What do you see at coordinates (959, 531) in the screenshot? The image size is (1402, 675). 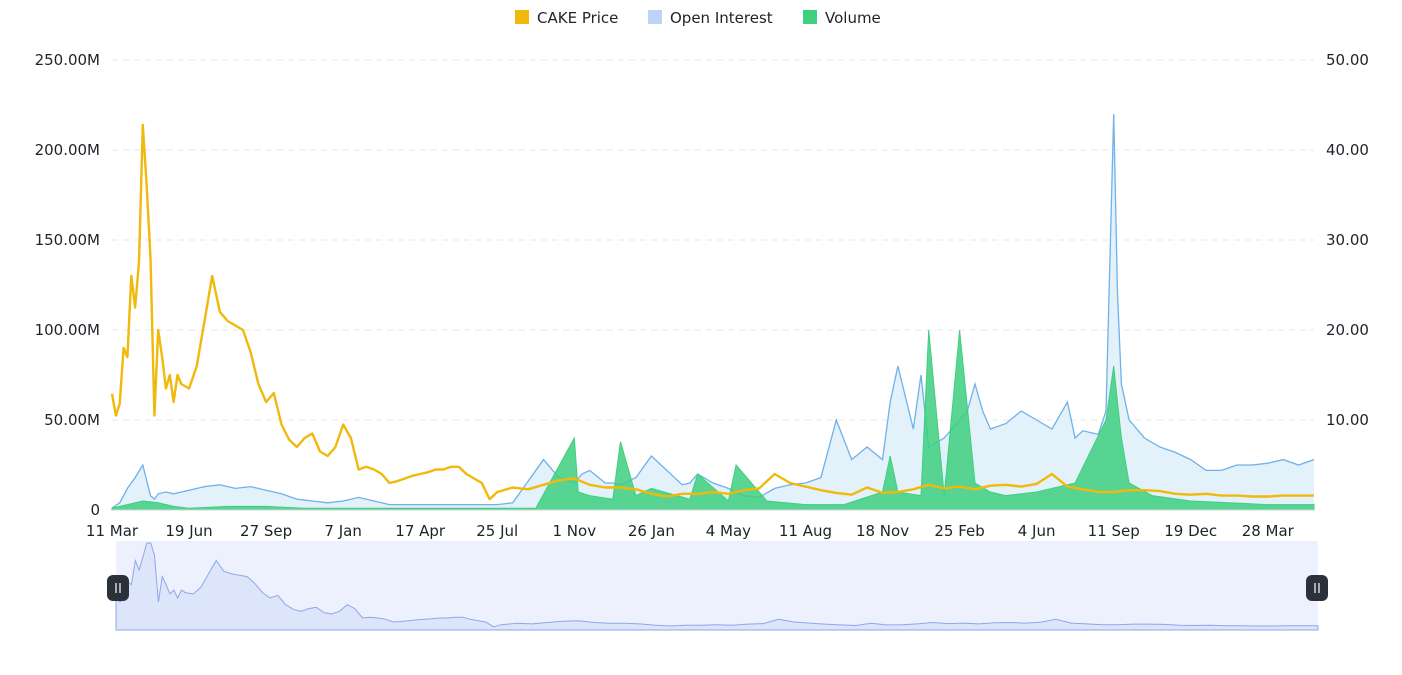 I see `x-tick-label: 25 Feb` at bounding box center [959, 531].